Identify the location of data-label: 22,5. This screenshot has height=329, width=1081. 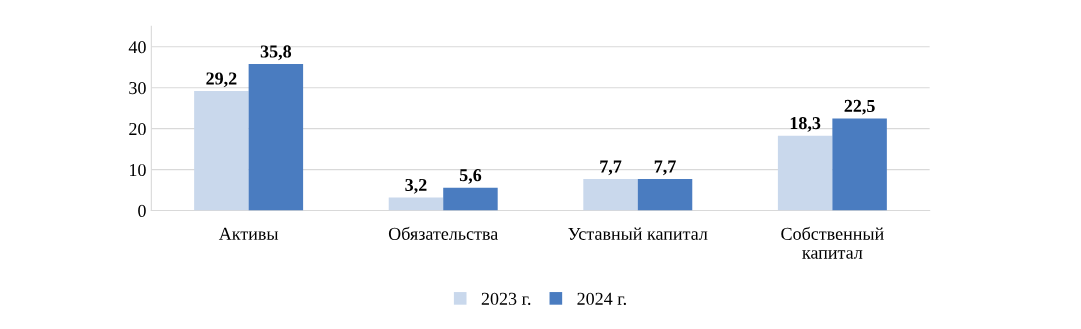
(859, 107).